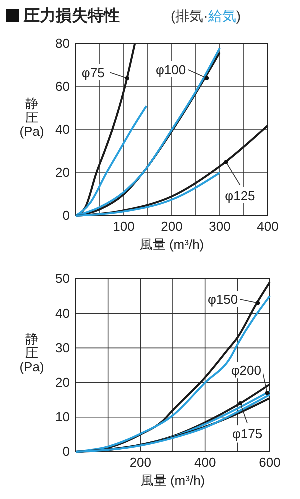 This screenshot has width=300, height=499. I want to click on chart-subtitle: (排気·給気), so click(206, 16).